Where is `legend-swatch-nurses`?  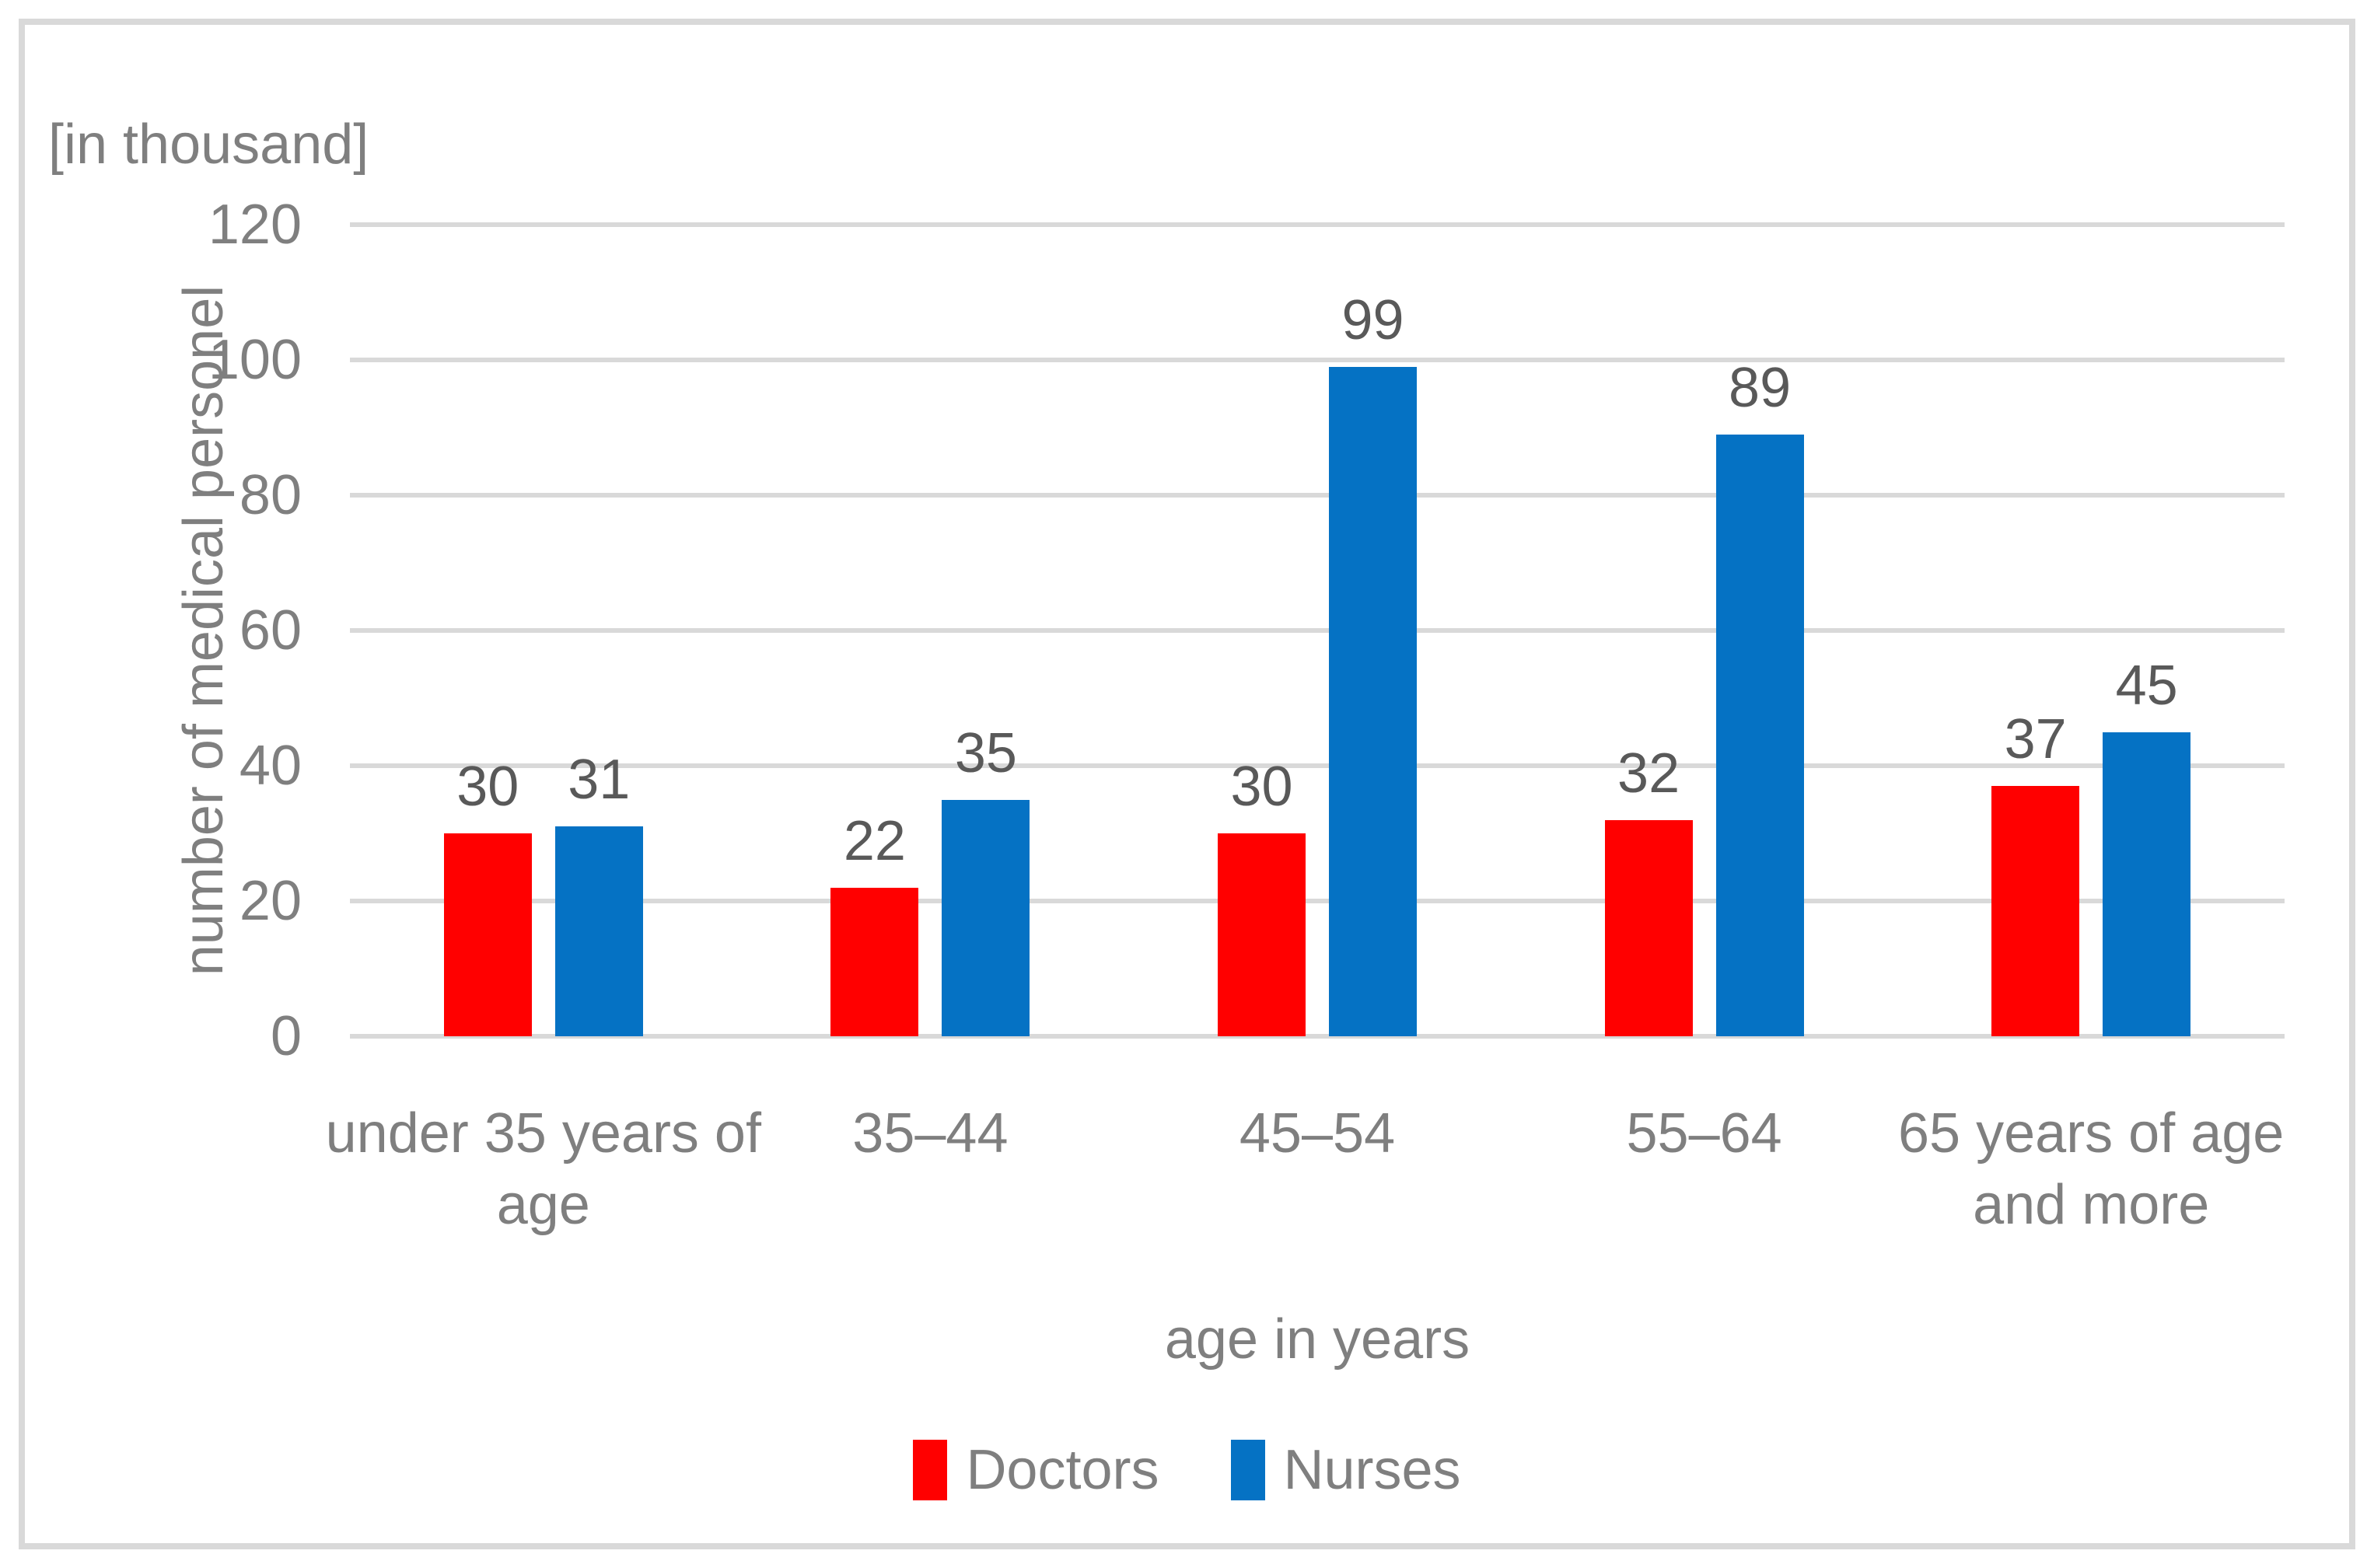 legend-swatch-nurses is located at coordinates (1247, 1470).